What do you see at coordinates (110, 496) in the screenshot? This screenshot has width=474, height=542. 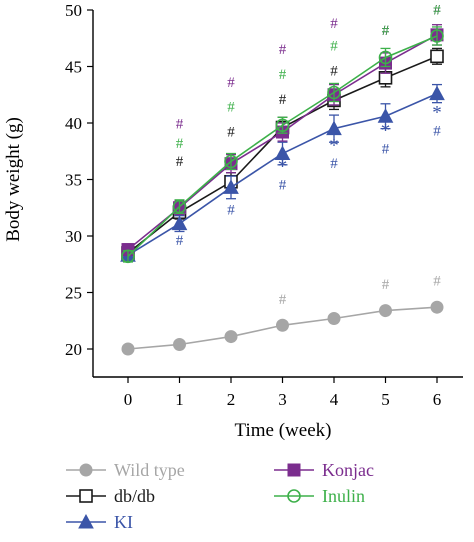 I see `legend-item-db-db: db/db` at bounding box center [110, 496].